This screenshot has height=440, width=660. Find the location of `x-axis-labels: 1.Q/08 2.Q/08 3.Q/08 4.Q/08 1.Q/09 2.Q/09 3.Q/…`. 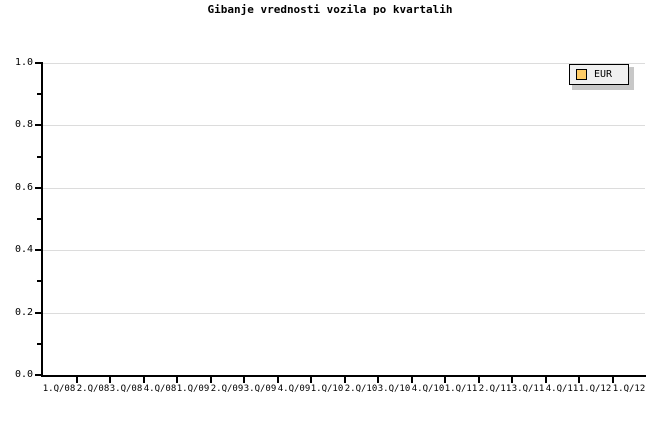

x-axis-labels: 1.Q/08 2.Q/08 3.Q/08 4.Q/08 1.Q/09 2.Q/09 3.Q/… is located at coordinates (344, 392).